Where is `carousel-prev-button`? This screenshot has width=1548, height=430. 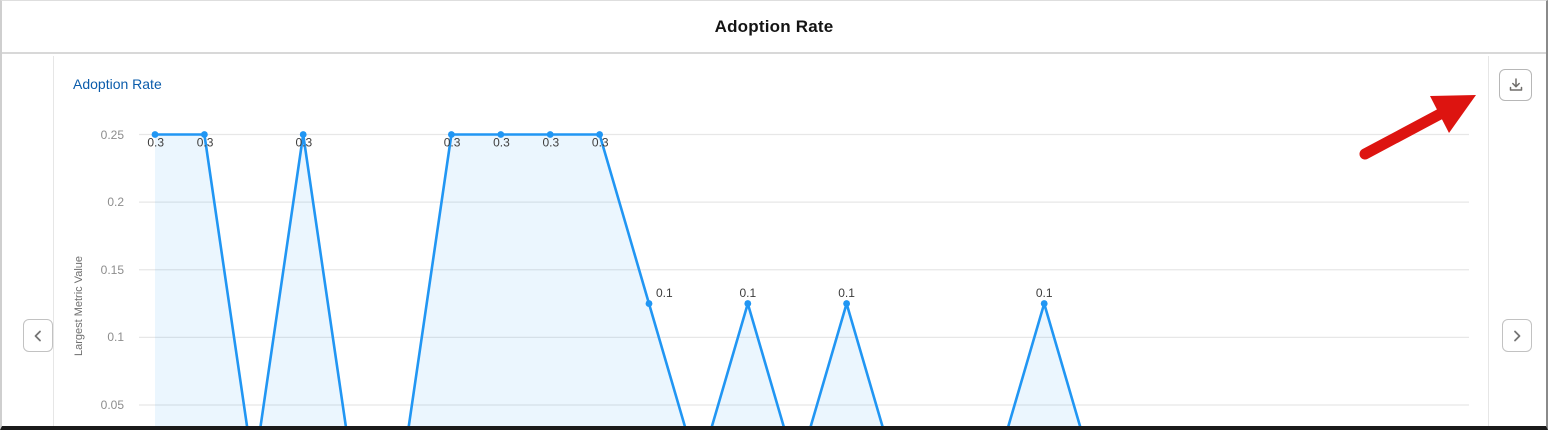
carousel-prev-button is located at coordinates (38, 335).